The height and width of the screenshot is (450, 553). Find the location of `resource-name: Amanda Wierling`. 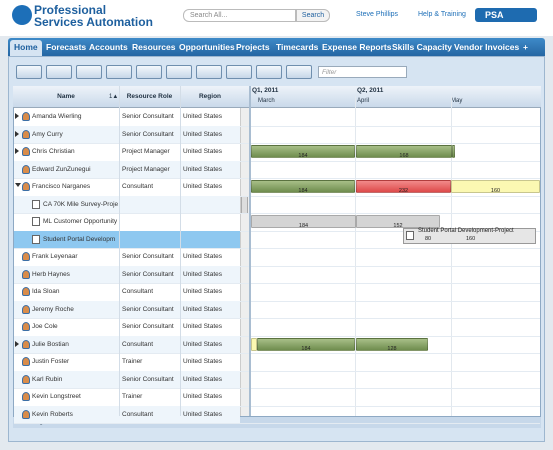

resource-name: Amanda Wierling is located at coordinates (57, 116).